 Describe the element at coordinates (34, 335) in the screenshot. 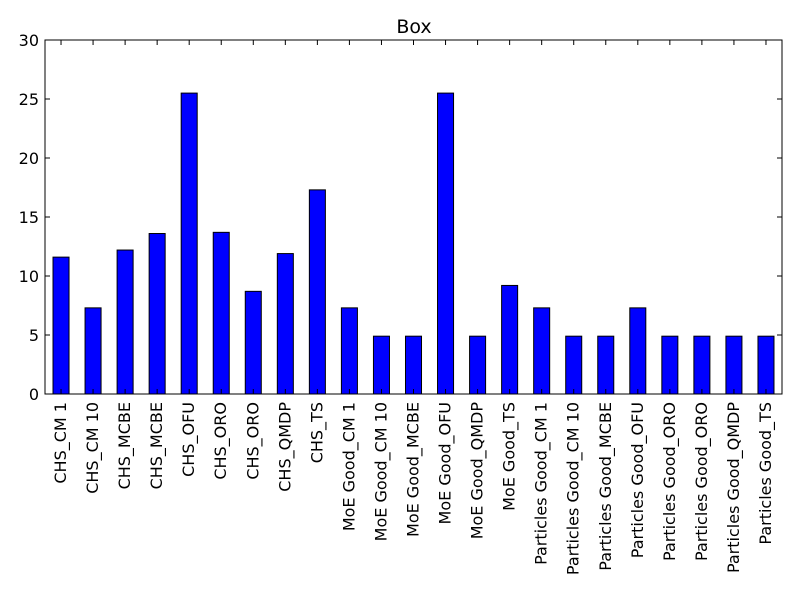

I see `y-tick-label: 5` at that location.